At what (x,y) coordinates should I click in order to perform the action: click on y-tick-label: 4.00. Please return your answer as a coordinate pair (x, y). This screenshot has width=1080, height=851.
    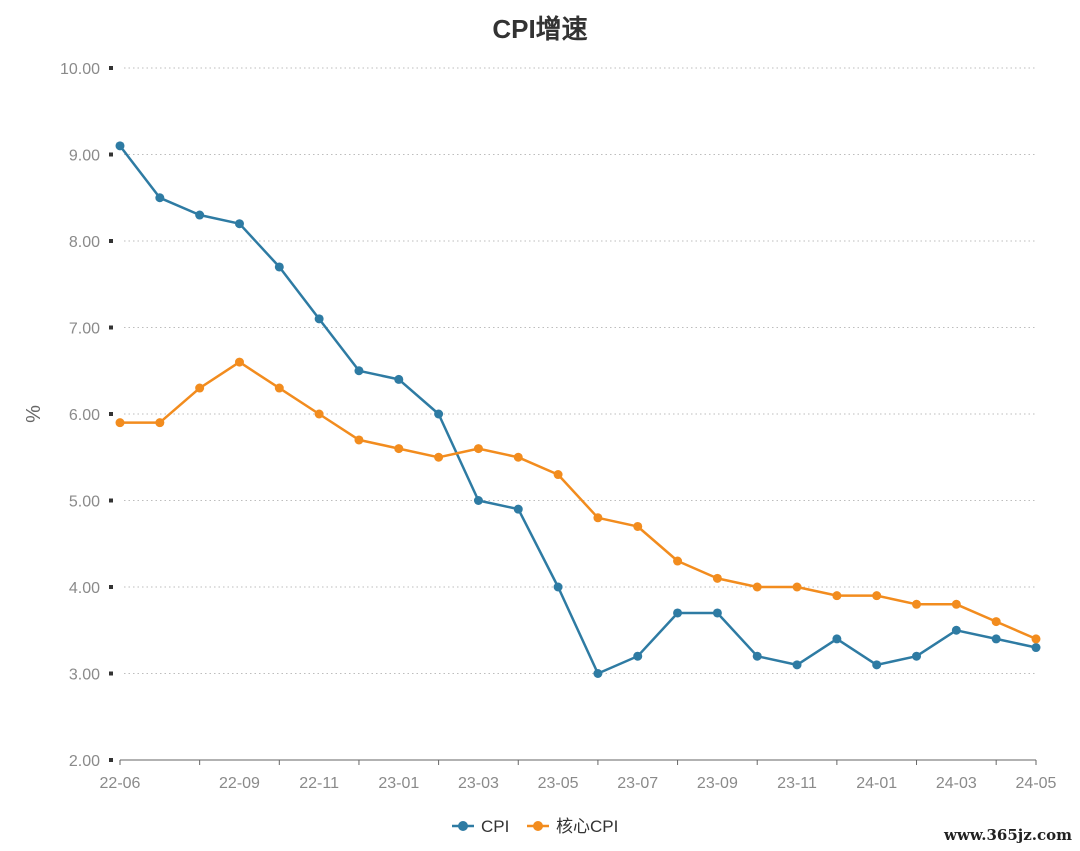
    Looking at the image, I should click on (84, 588).